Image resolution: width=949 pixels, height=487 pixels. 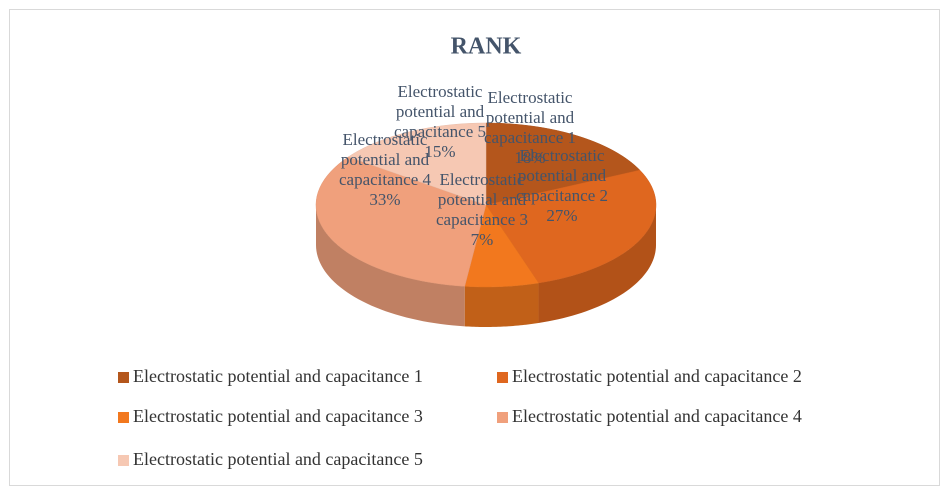 I want to click on label-part: 33%, so click(x=385, y=199).